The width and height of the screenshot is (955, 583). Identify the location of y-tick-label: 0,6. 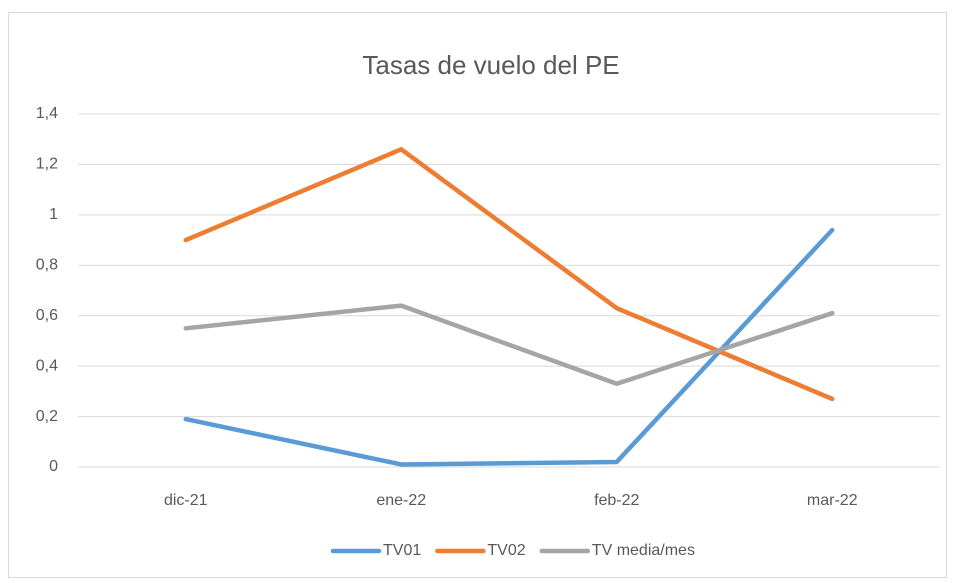
(47, 315).